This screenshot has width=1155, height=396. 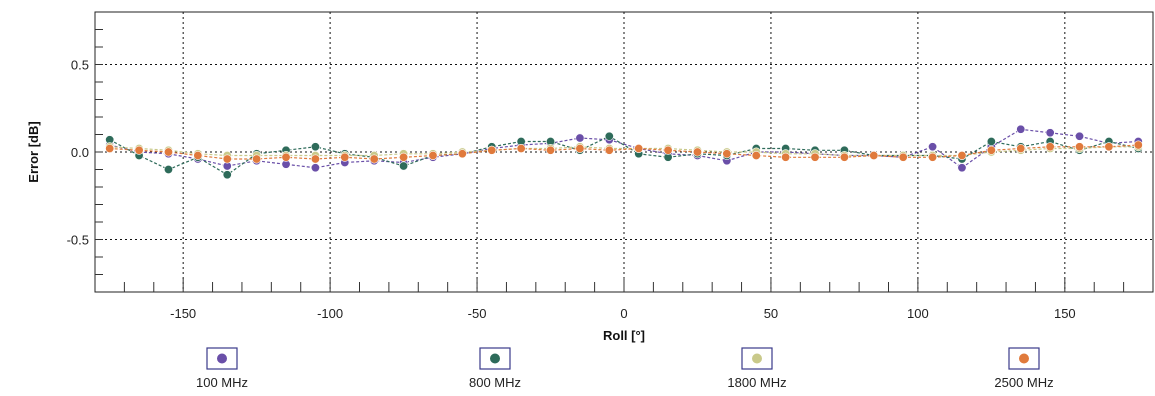 I want to click on series-layer, so click(x=624, y=152).